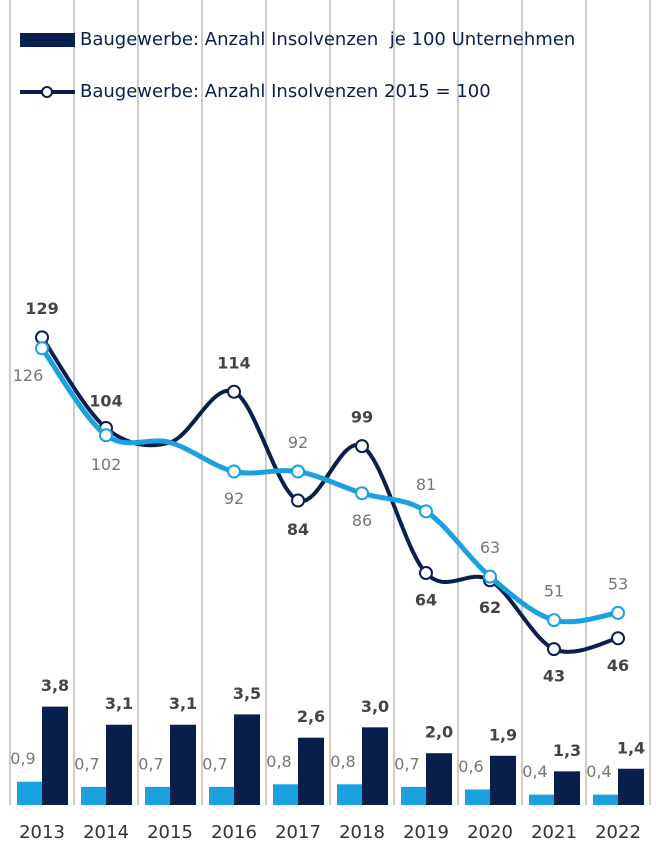  I want to click on point-value-label: 53, so click(618, 583).